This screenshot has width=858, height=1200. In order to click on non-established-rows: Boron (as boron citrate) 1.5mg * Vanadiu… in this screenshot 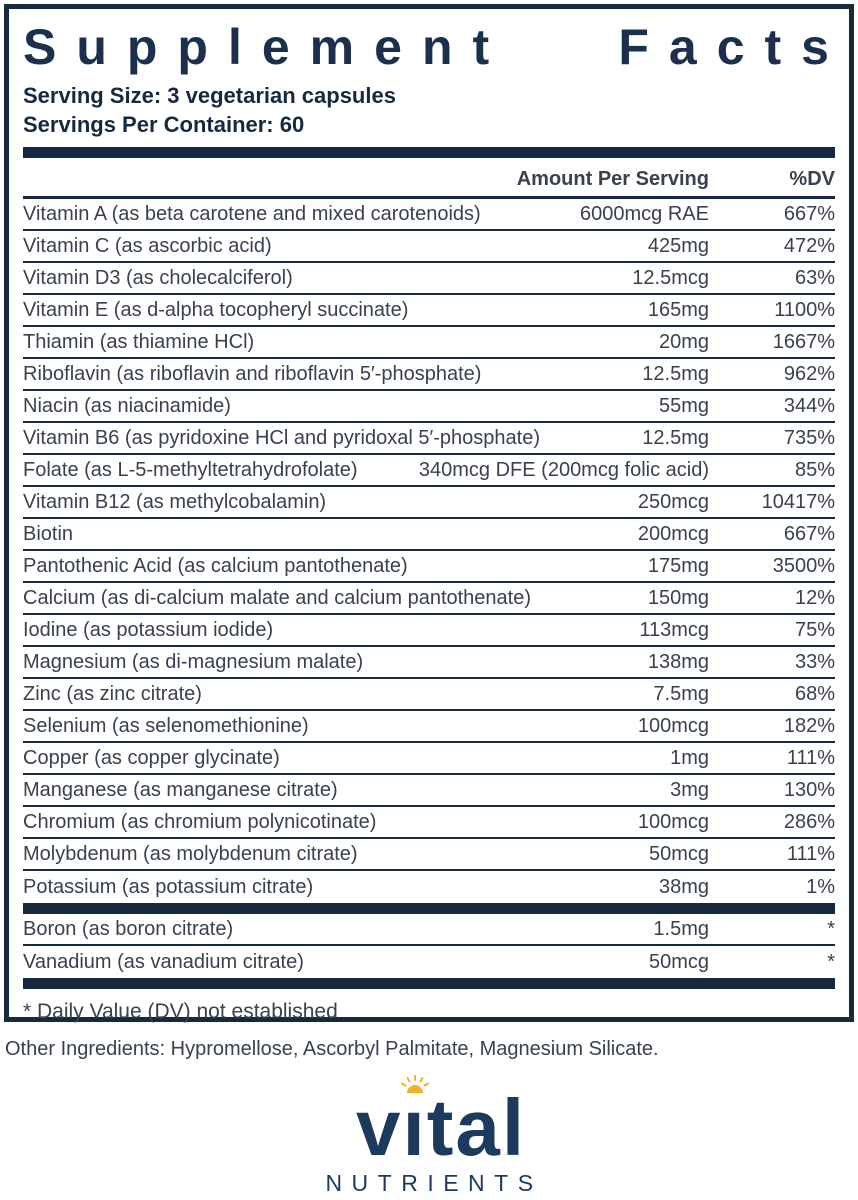, I will do `click(429, 946)`.